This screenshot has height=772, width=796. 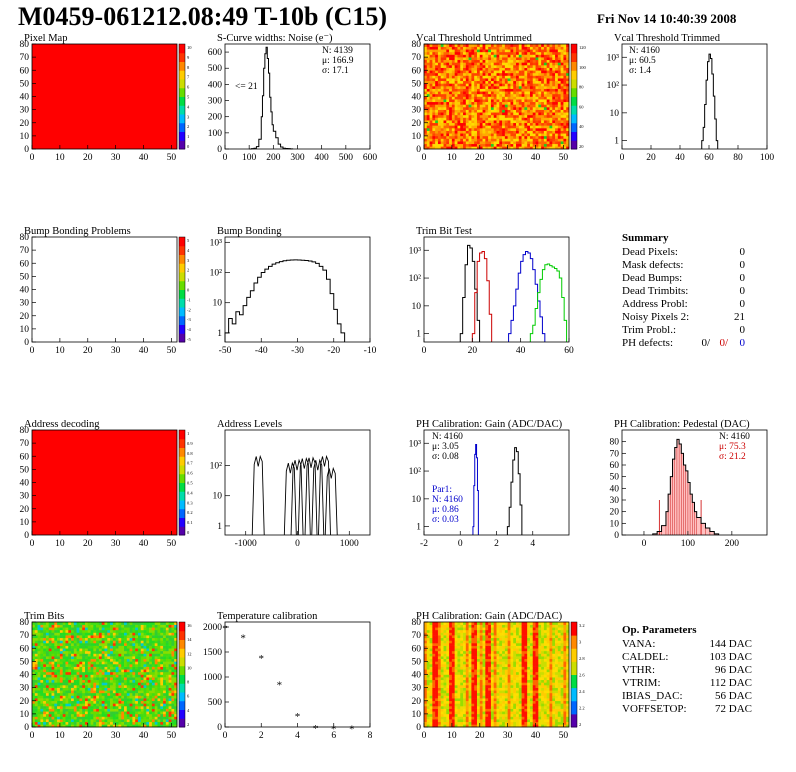 What do you see at coordinates (25, 84) in the screenshot?
I see `y-tick-label: 50` at bounding box center [25, 84].